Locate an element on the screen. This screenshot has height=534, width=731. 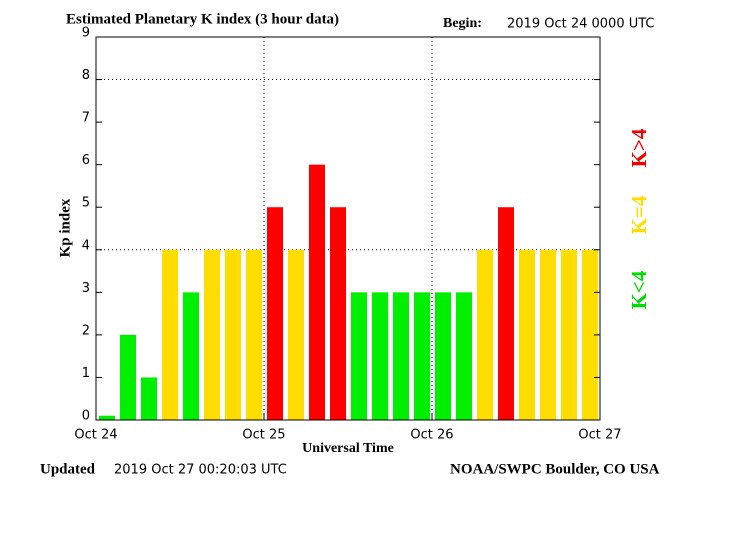
x-tick-label: Oct 26 is located at coordinates (431, 435).